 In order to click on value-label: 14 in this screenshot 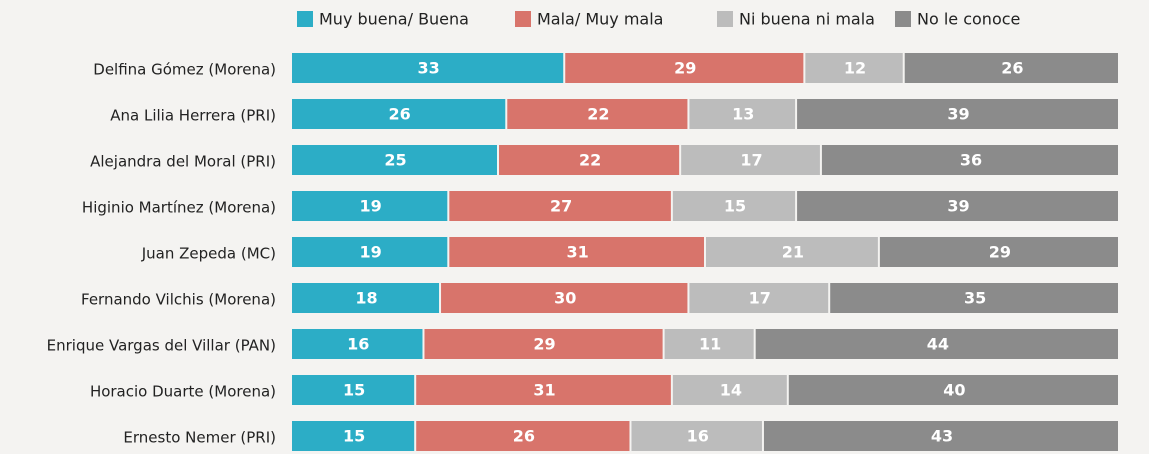, I will do `click(731, 390)`.